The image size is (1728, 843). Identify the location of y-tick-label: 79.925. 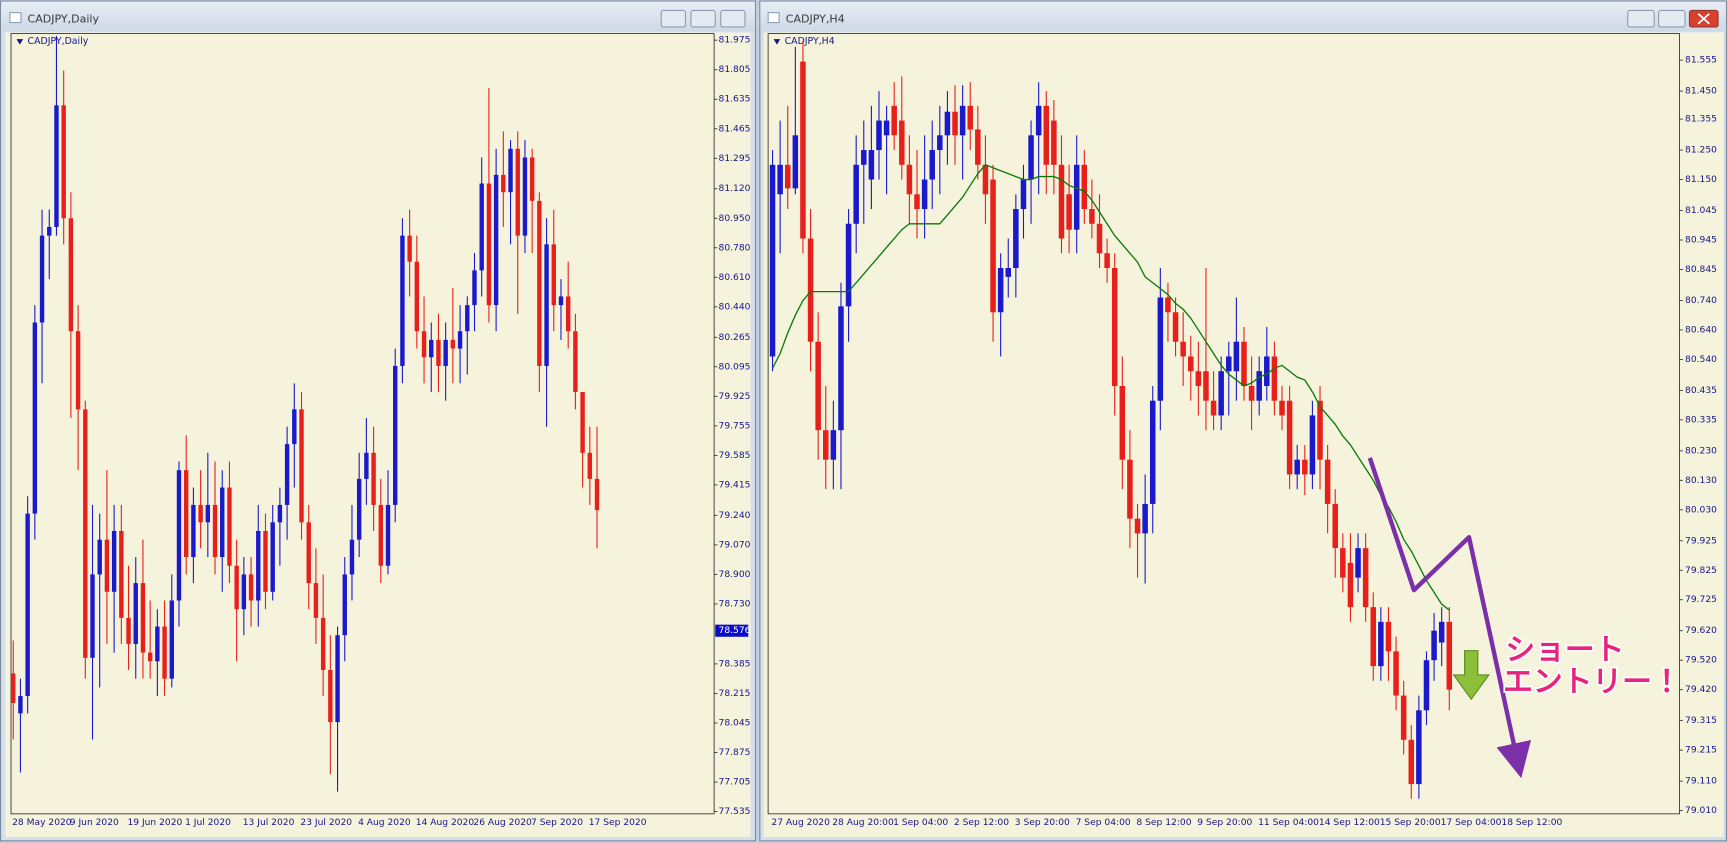
(735, 397).